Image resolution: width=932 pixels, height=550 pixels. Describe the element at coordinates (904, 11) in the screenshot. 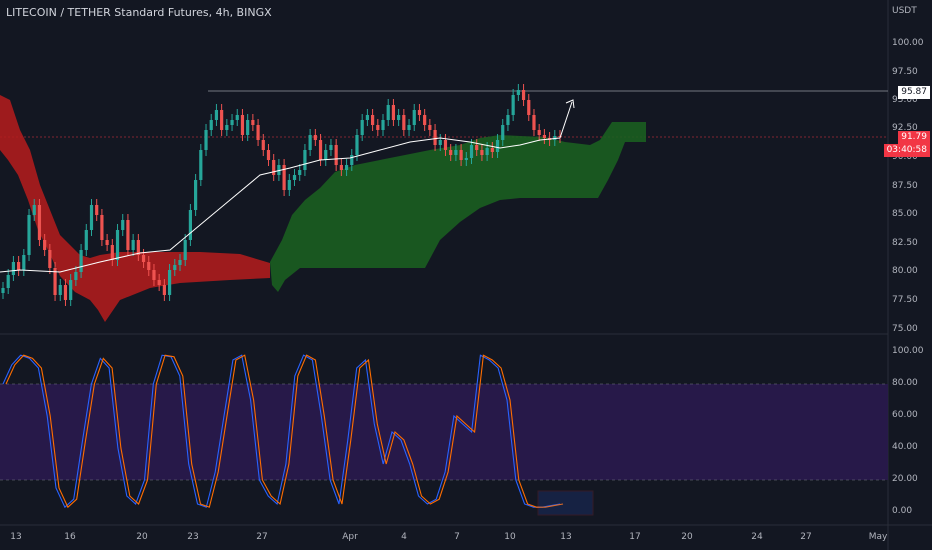

I see `currency-label: USDT` at that location.